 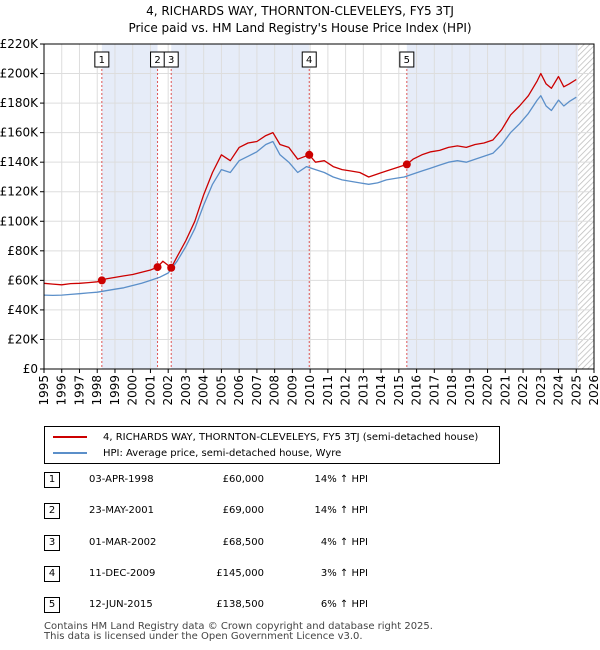 I want to click on x-tick-label: 1998, so click(x=97, y=390).